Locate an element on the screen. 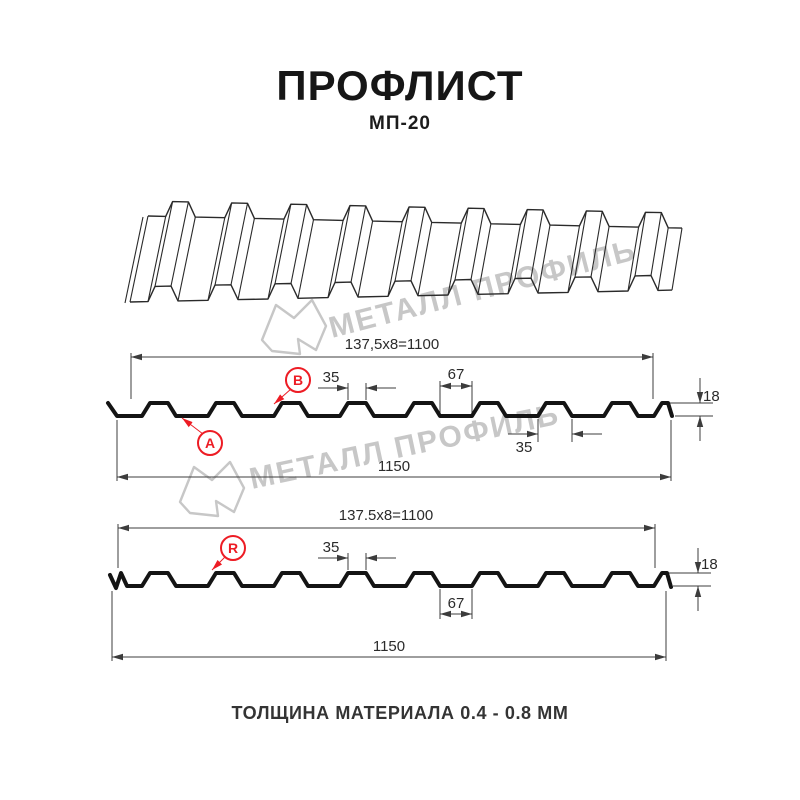  dim-rib-bottom-width: 35 is located at coordinates (524, 447).